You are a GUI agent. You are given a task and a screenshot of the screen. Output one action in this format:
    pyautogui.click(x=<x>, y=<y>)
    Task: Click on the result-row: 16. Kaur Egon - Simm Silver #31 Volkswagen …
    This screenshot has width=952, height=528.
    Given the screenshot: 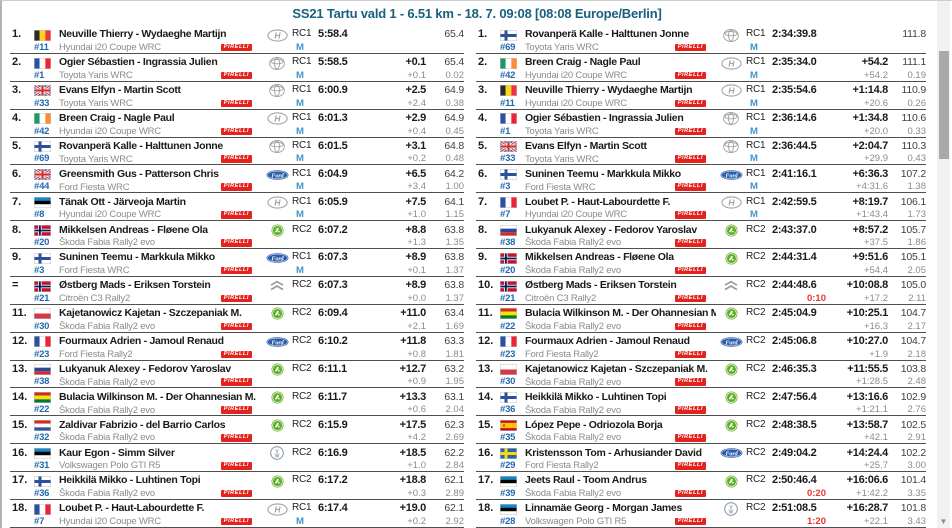 What is the action you would take?
    pyautogui.click(x=237, y=458)
    